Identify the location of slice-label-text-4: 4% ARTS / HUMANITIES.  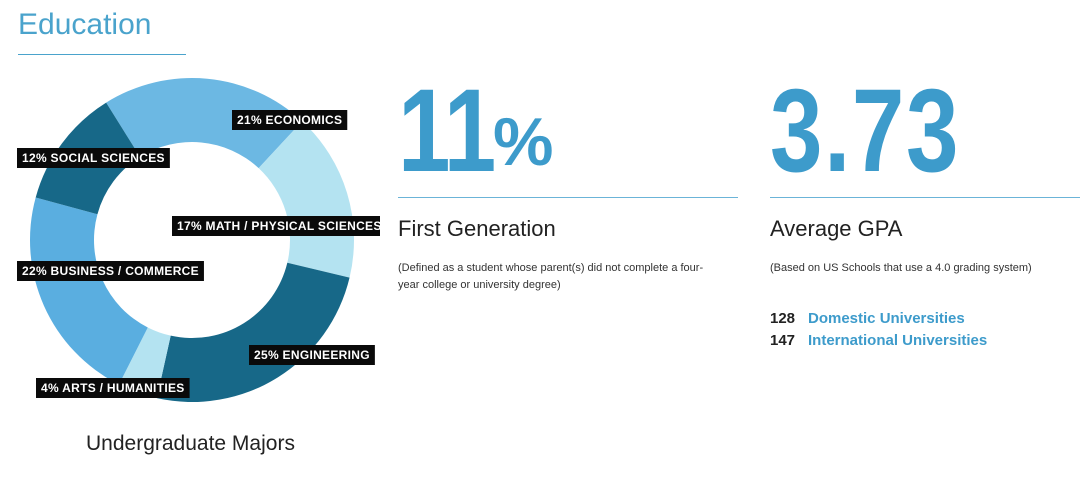
(113, 388).